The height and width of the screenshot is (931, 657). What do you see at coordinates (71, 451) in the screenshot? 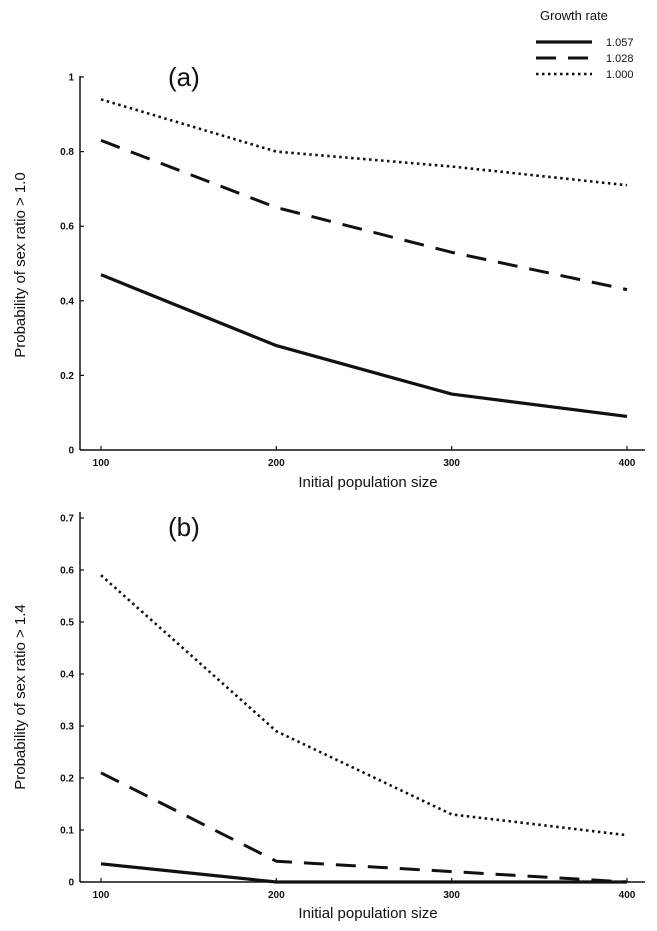
I see `panel-a-y-tick-label: 0` at bounding box center [71, 451].